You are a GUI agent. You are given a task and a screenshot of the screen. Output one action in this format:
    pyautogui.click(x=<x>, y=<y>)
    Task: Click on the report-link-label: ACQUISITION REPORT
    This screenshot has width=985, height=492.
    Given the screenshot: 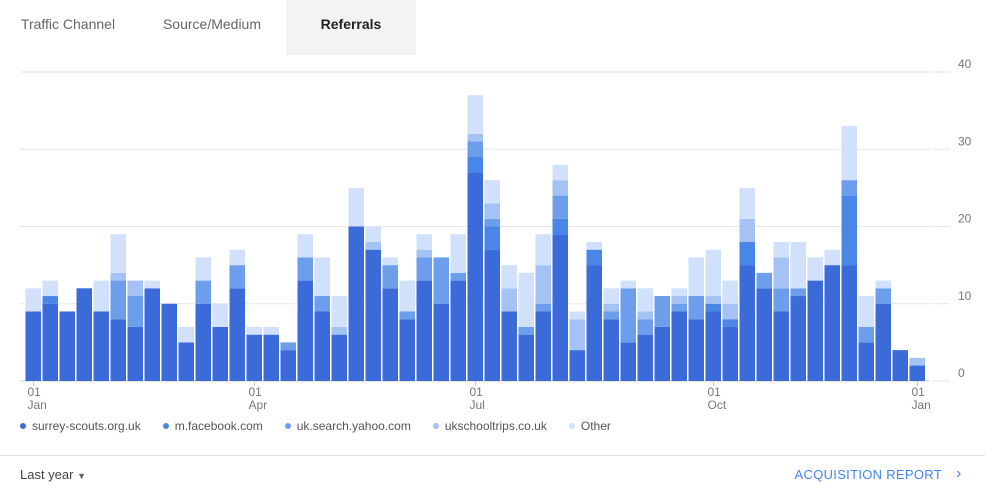 What is the action you would take?
    pyautogui.click(x=868, y=474)
    